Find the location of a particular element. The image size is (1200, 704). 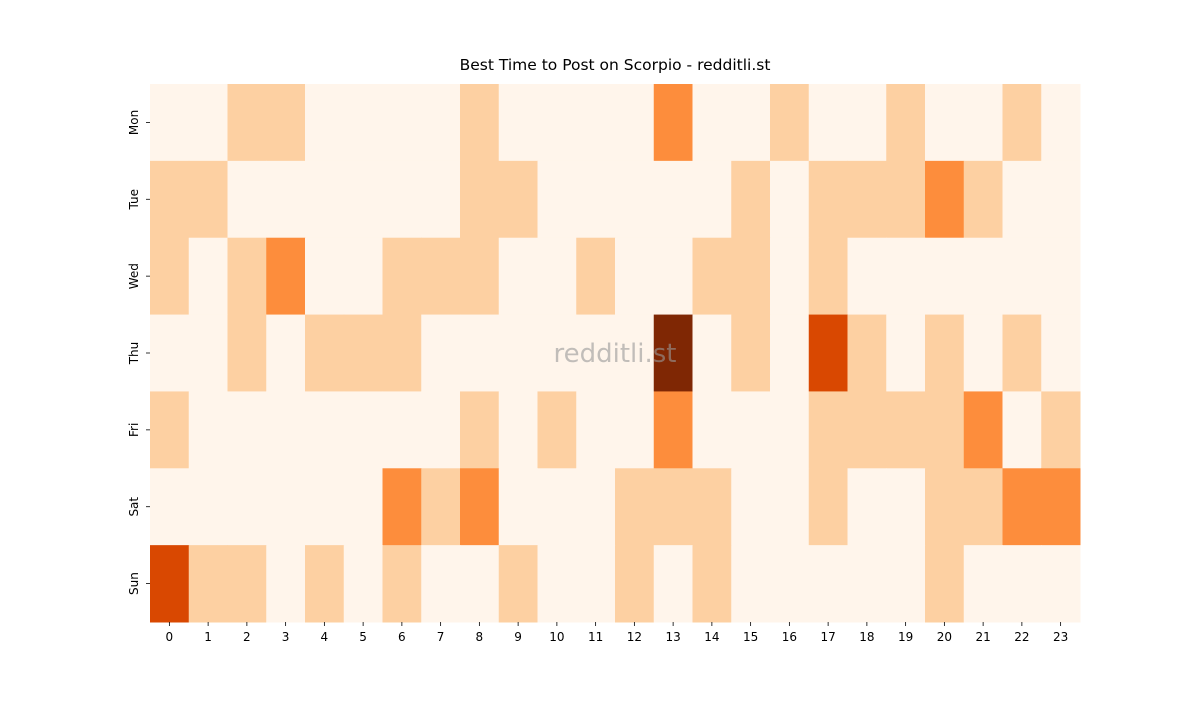

x-tick-label: 23 is located at coordinates (1060, 637).